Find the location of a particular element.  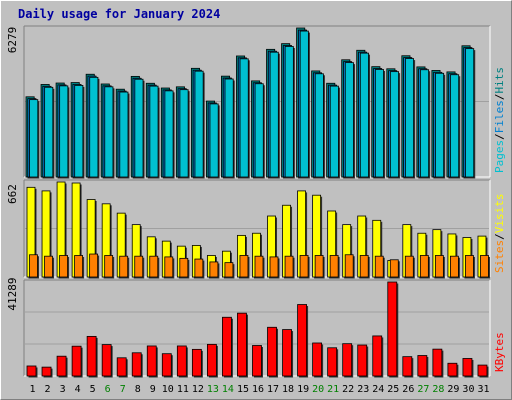

day-label: 14 is located at coordinates (228, 389).